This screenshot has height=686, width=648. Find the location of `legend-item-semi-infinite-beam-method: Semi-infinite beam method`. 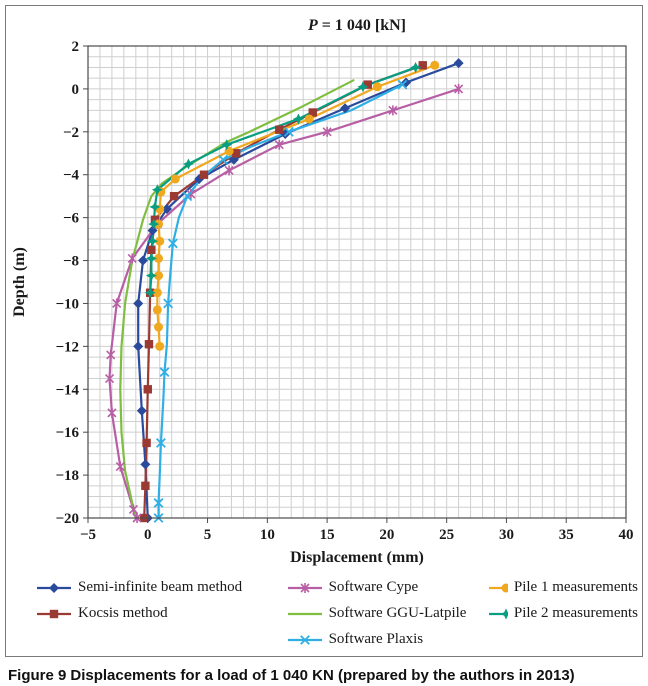

legend-item-semi-infinite-beam-method: Semi-infinite beam method is located at coordinates (161, 587).